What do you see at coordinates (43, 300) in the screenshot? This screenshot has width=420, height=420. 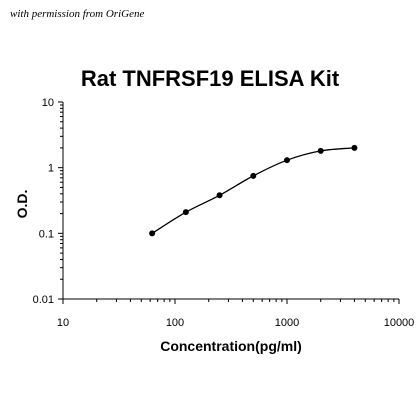 I see `y-tick-label: 0.01` at bounding box center [43, 300].